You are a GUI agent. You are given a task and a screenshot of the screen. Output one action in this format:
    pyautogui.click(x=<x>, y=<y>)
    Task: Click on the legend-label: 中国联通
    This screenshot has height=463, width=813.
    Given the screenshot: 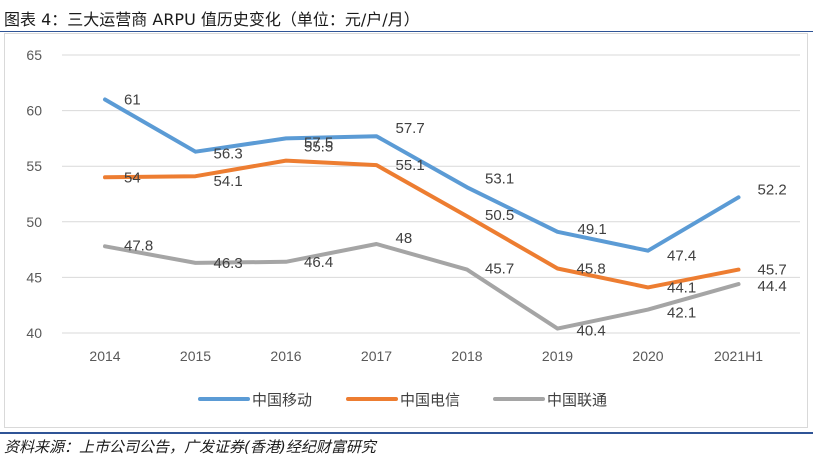 What is the action you would take?
    pyautogui.click(x=577, y=400)
    